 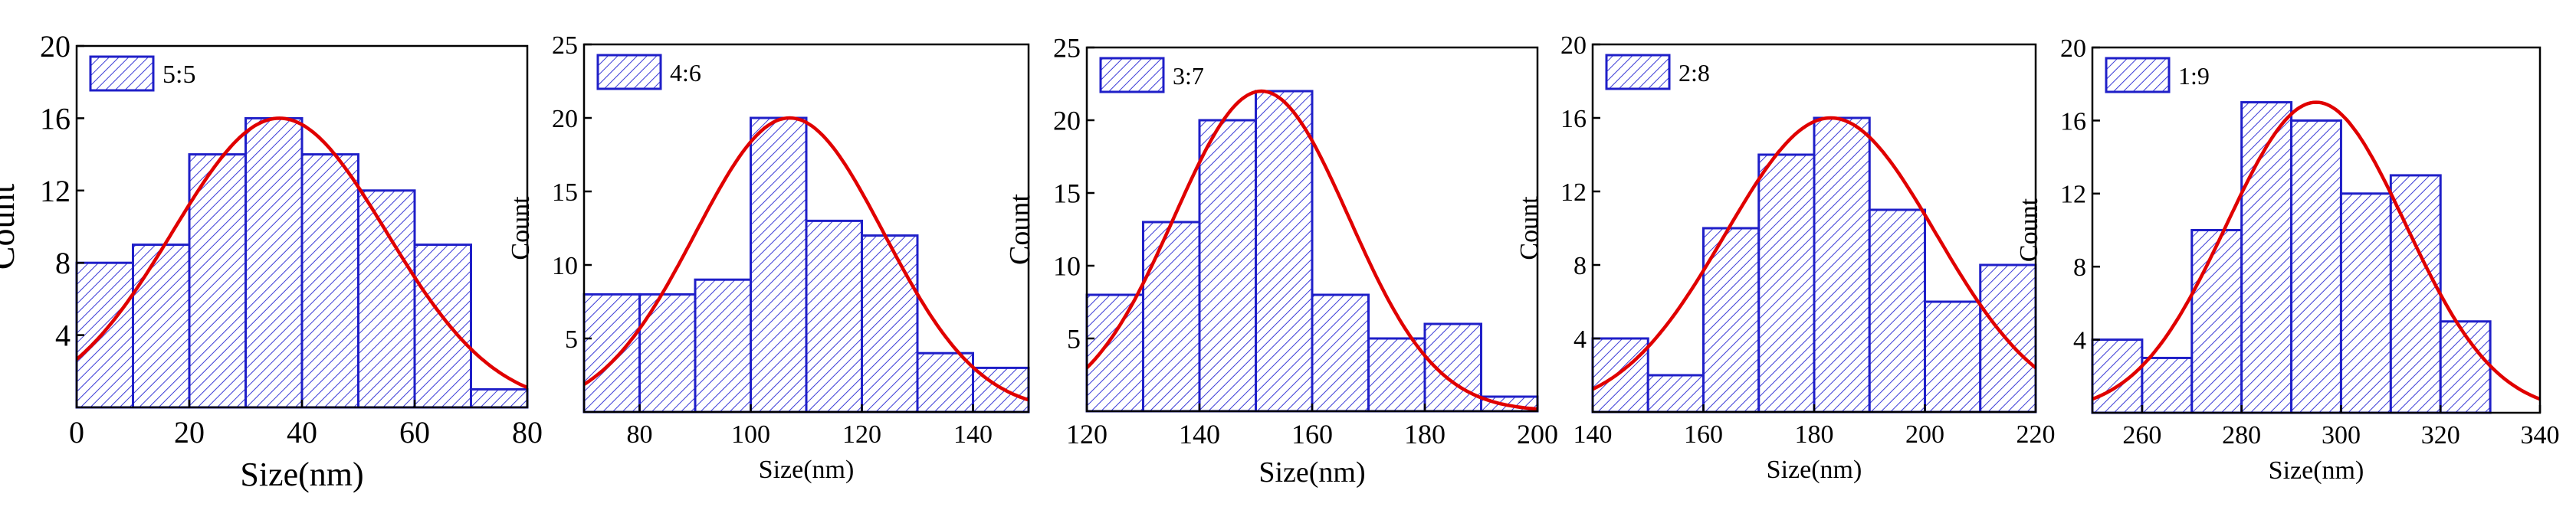 I want to click on legend: 3:7, so click(x=1151, y=75).